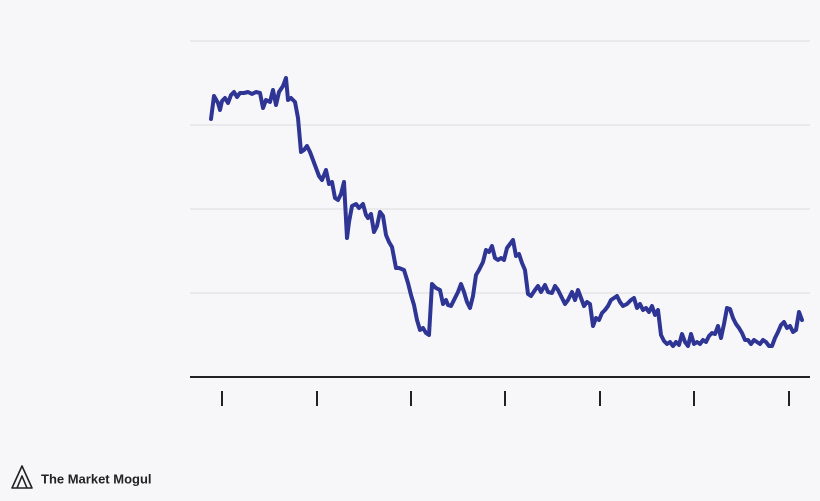 The height and width of the screenshot is (501, 820). What do you see at coordinates (22, 477) in the screenshot?
I see `brand-logo` at bounding box center [22, 477].